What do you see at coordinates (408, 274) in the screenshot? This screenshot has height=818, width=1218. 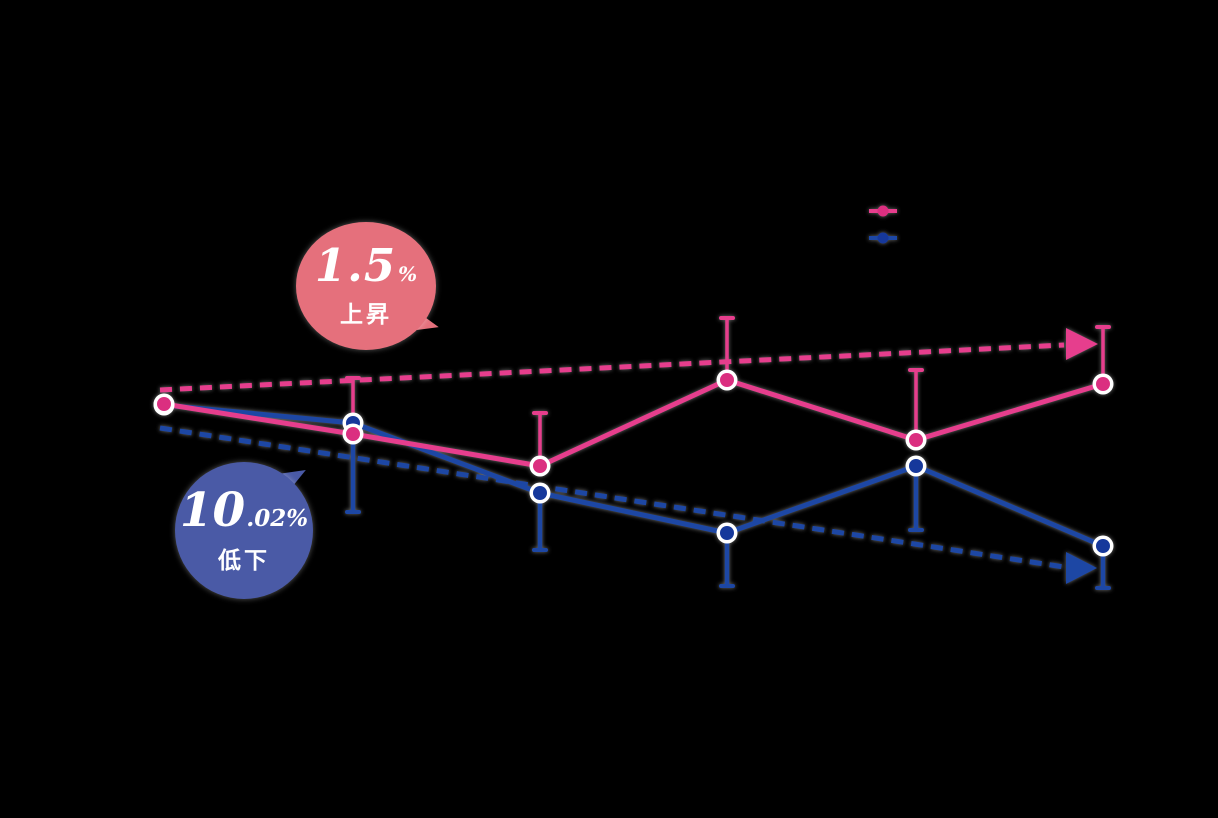 I see `increase-unit: %` at bounding box center [408, 274].